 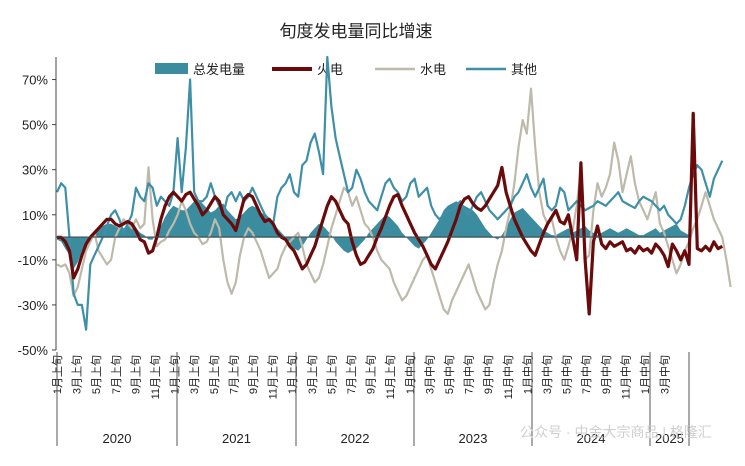 What do you see at coordinates (33, 350) in the screenshot?
I see `y-tick-label: -50%` at bounding box center [33, 350].